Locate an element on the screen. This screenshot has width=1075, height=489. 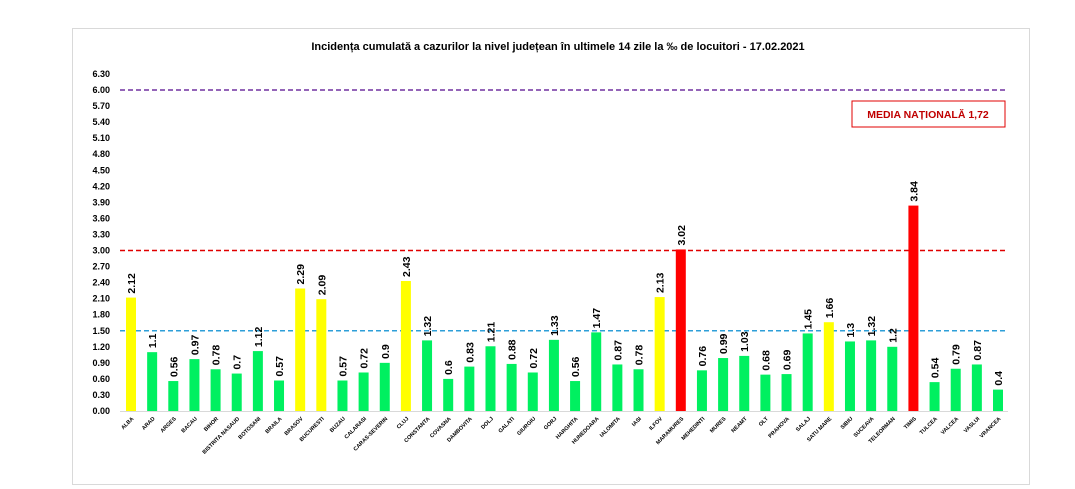
data-label: 0.79 is located at coordinates (957, 354).